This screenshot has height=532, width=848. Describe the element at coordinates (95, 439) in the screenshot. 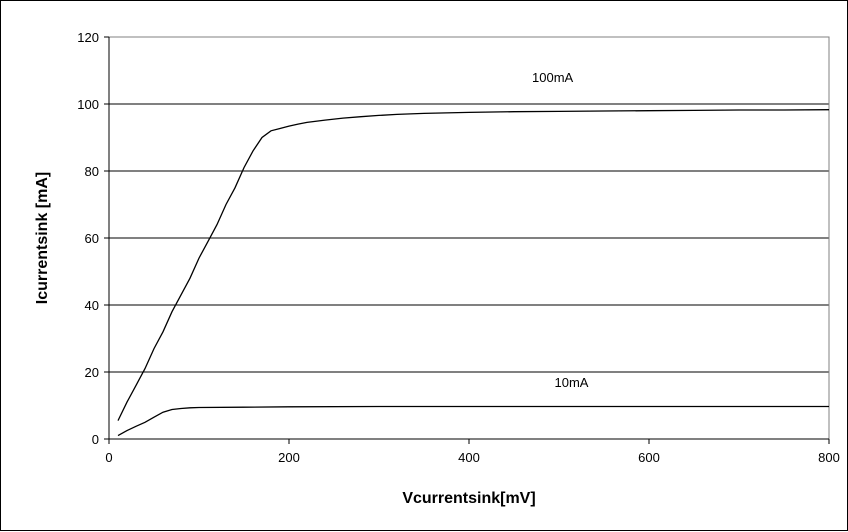

I see `y-tick-label-0: 0` at that location.